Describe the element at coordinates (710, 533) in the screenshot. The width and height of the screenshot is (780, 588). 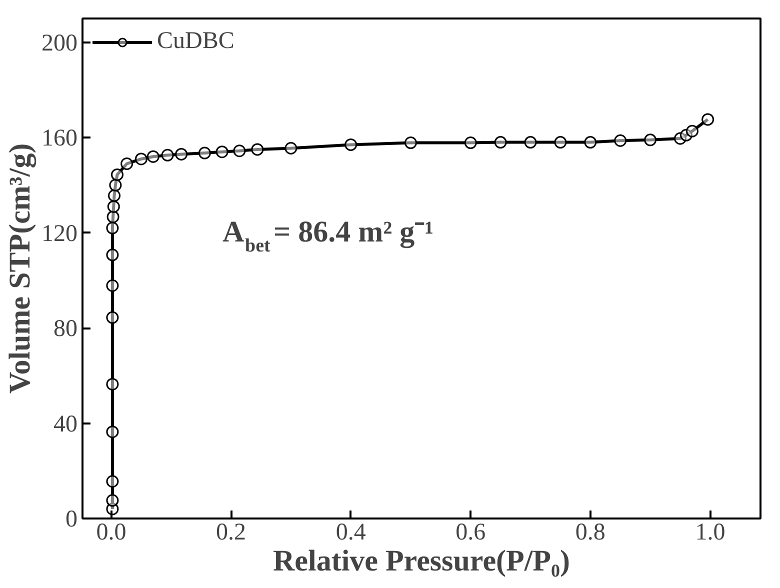
I see `x-tick-label: 1.0` at that location.